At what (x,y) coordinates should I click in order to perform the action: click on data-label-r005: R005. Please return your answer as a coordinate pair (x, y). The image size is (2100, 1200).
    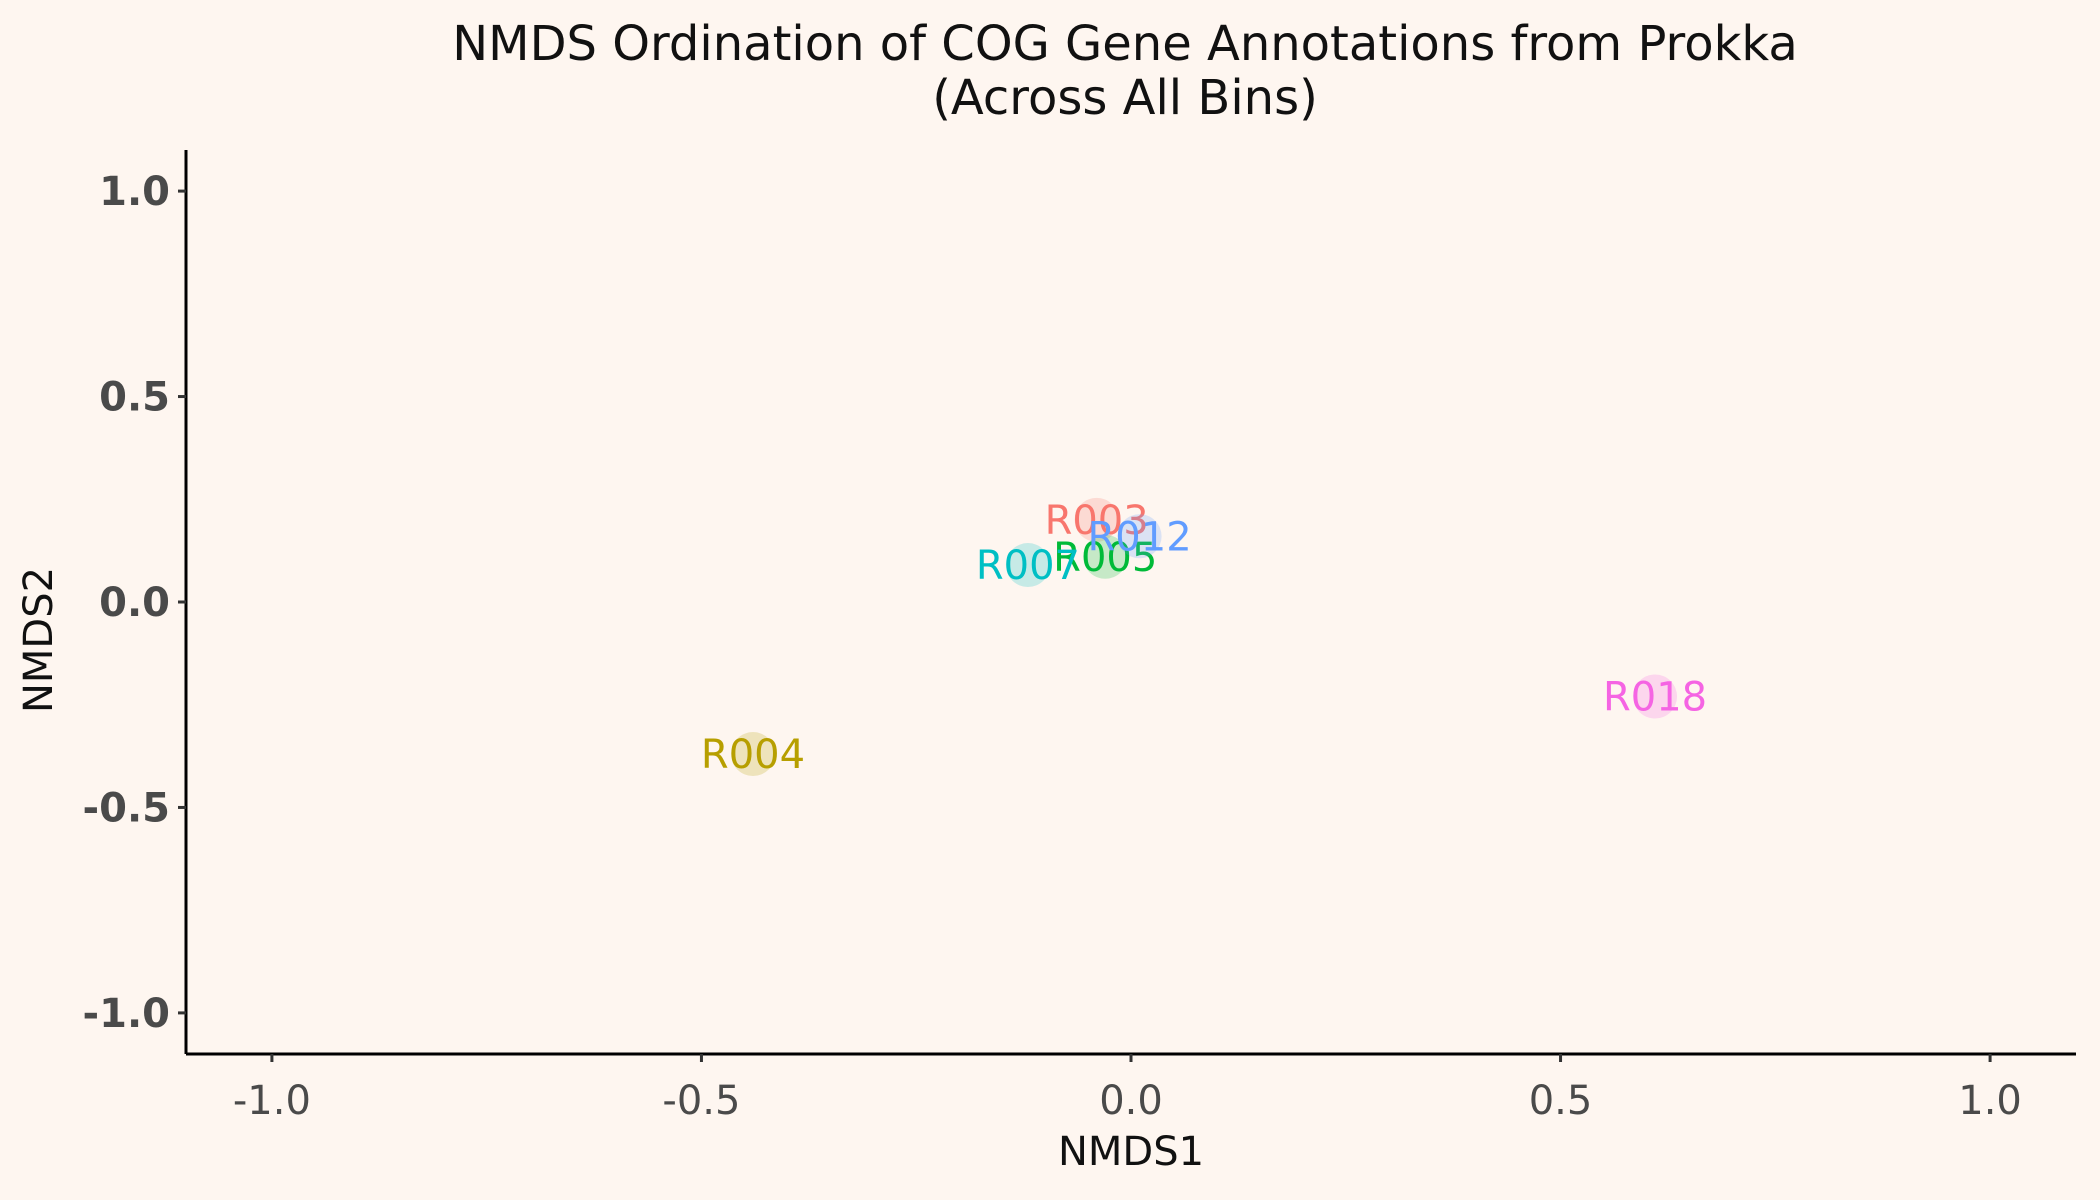
    Looking at the image, I should click on (1105, 558).